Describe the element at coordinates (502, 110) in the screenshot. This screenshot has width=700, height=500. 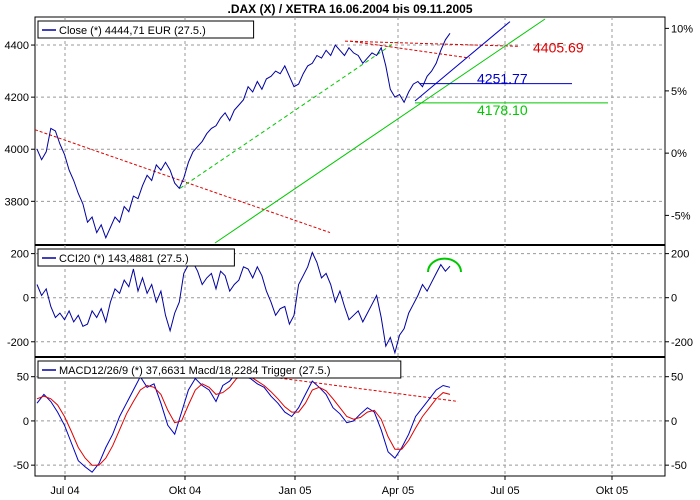
I see `level-label: 4178.10` at that location.